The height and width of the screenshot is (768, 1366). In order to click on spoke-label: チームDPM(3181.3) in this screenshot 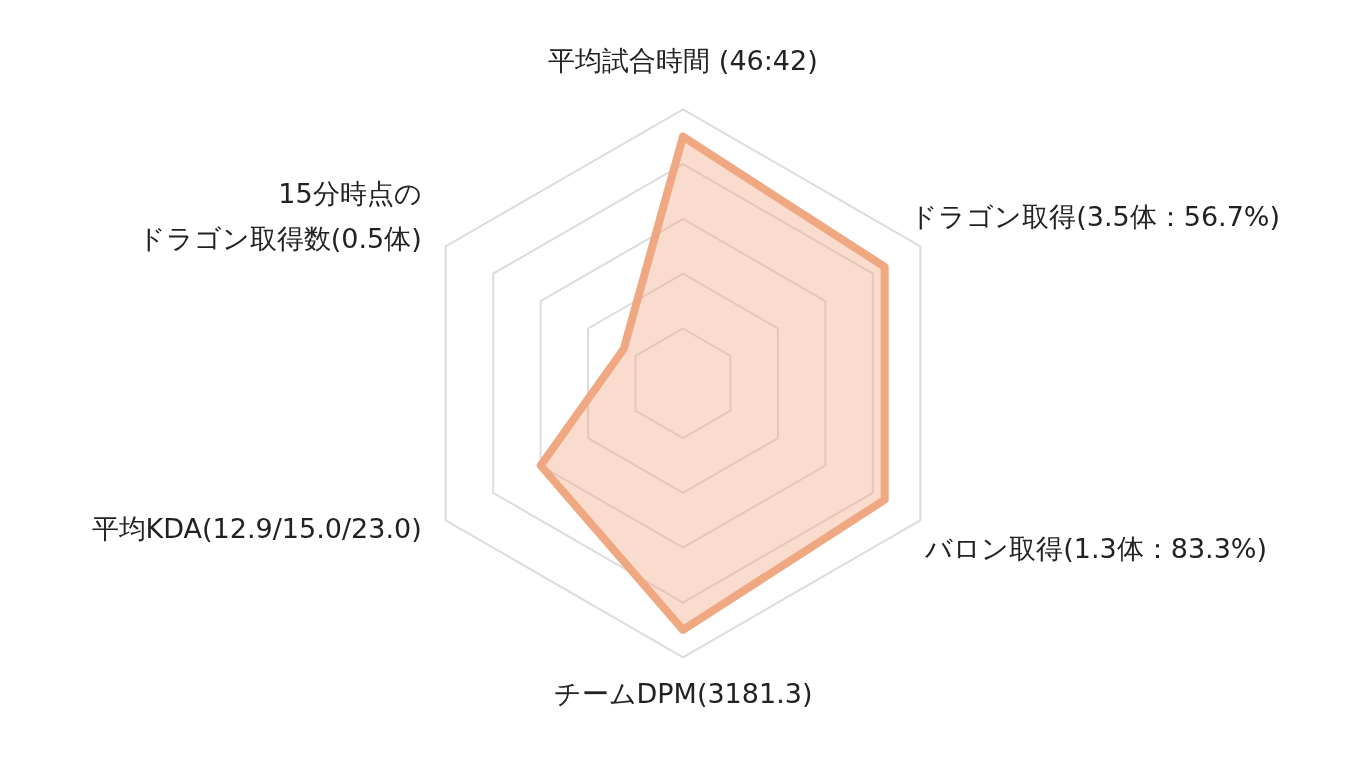, I will do `click(683, 693)`.